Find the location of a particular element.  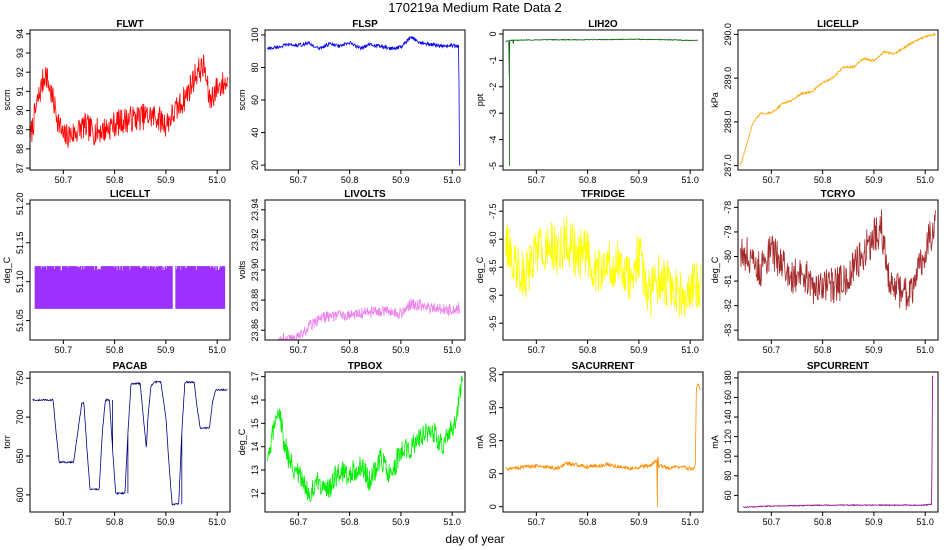

panel-title-livolts: LIVOLTS is located at coordinates (365, 194).